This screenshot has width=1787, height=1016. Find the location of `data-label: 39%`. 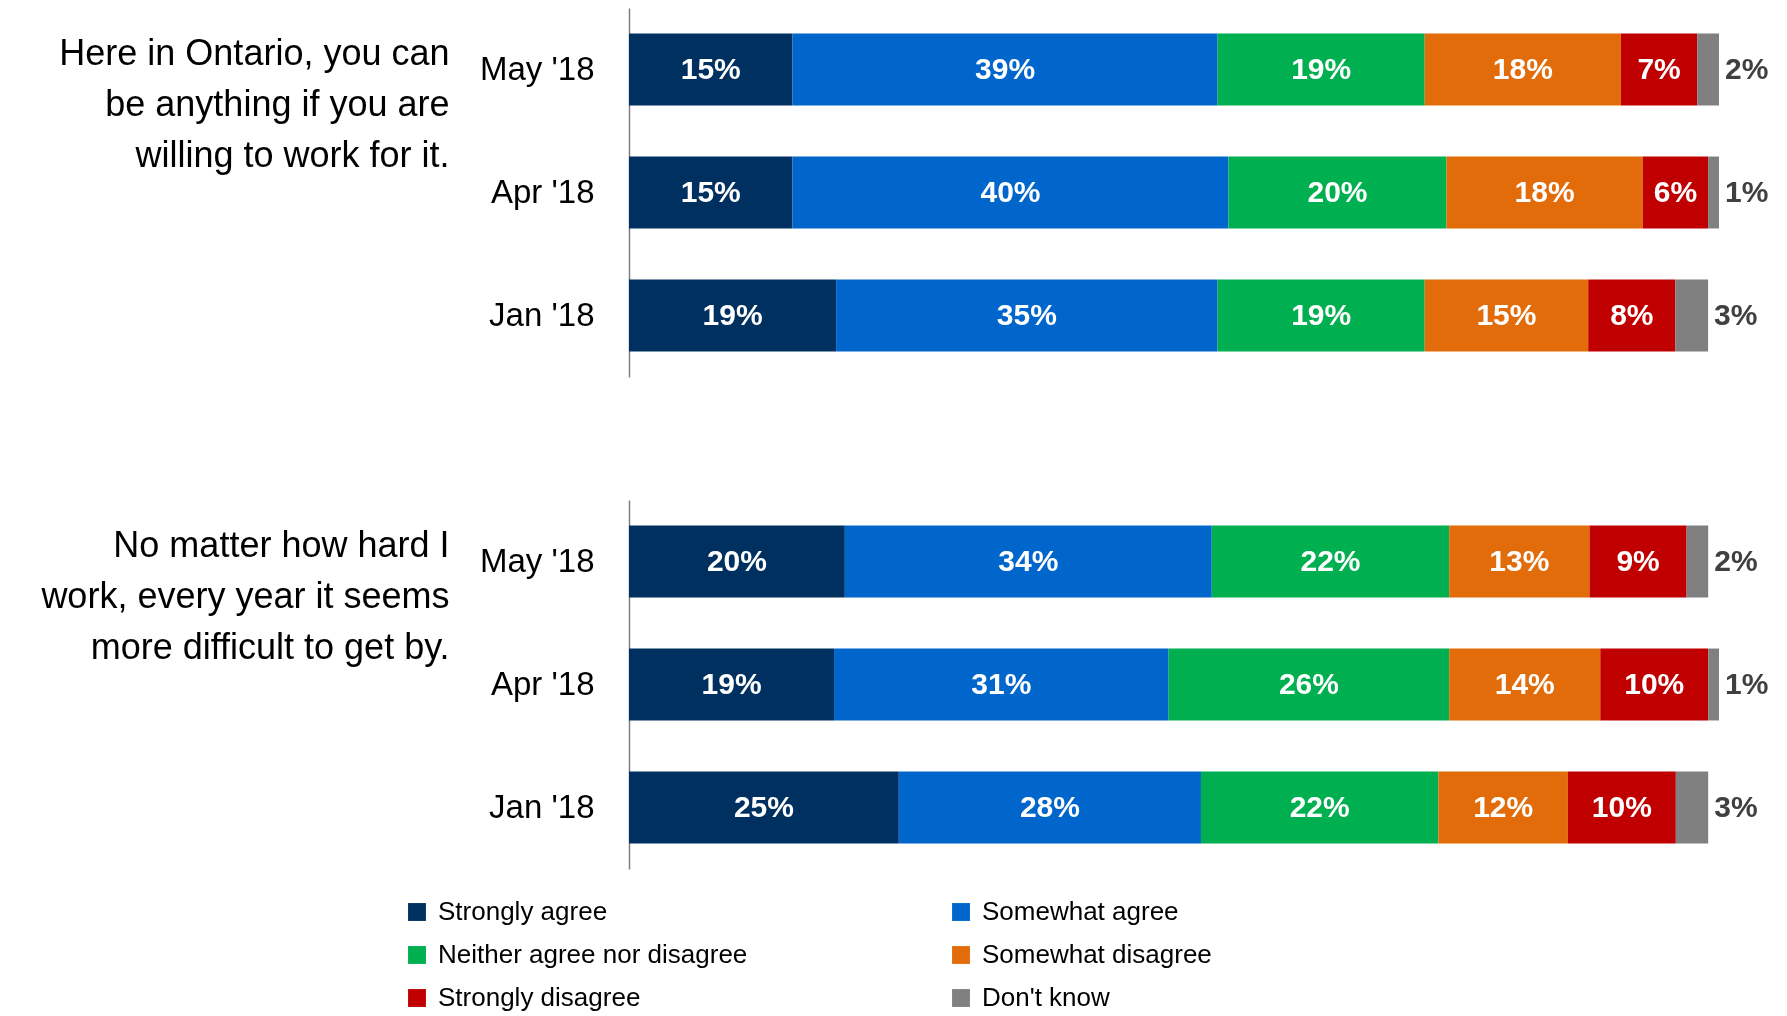

data-label: 39% is located at coordinates (1005, 68).